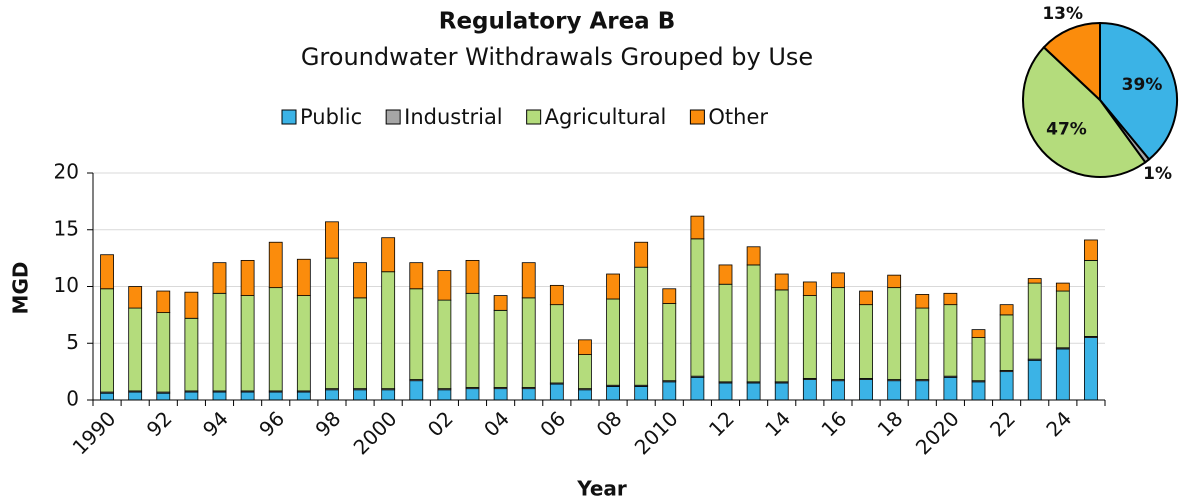 The image size is (1186, 503). I want to click on x-tick-label: 2010, so click(656, 432).